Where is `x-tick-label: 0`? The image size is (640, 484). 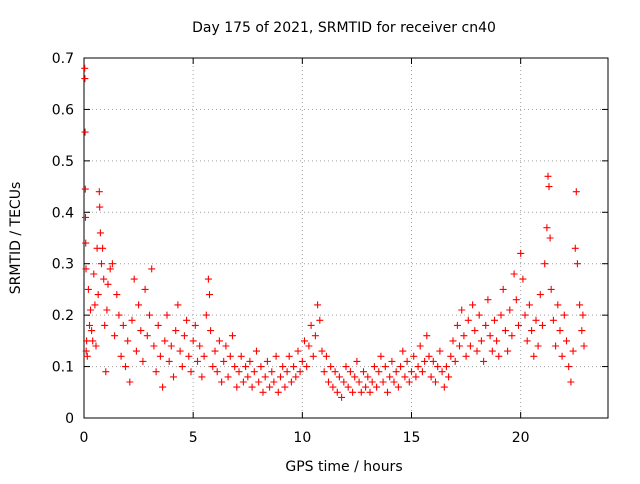 x-tick-label: 0 is located at coordinates (84, 438).